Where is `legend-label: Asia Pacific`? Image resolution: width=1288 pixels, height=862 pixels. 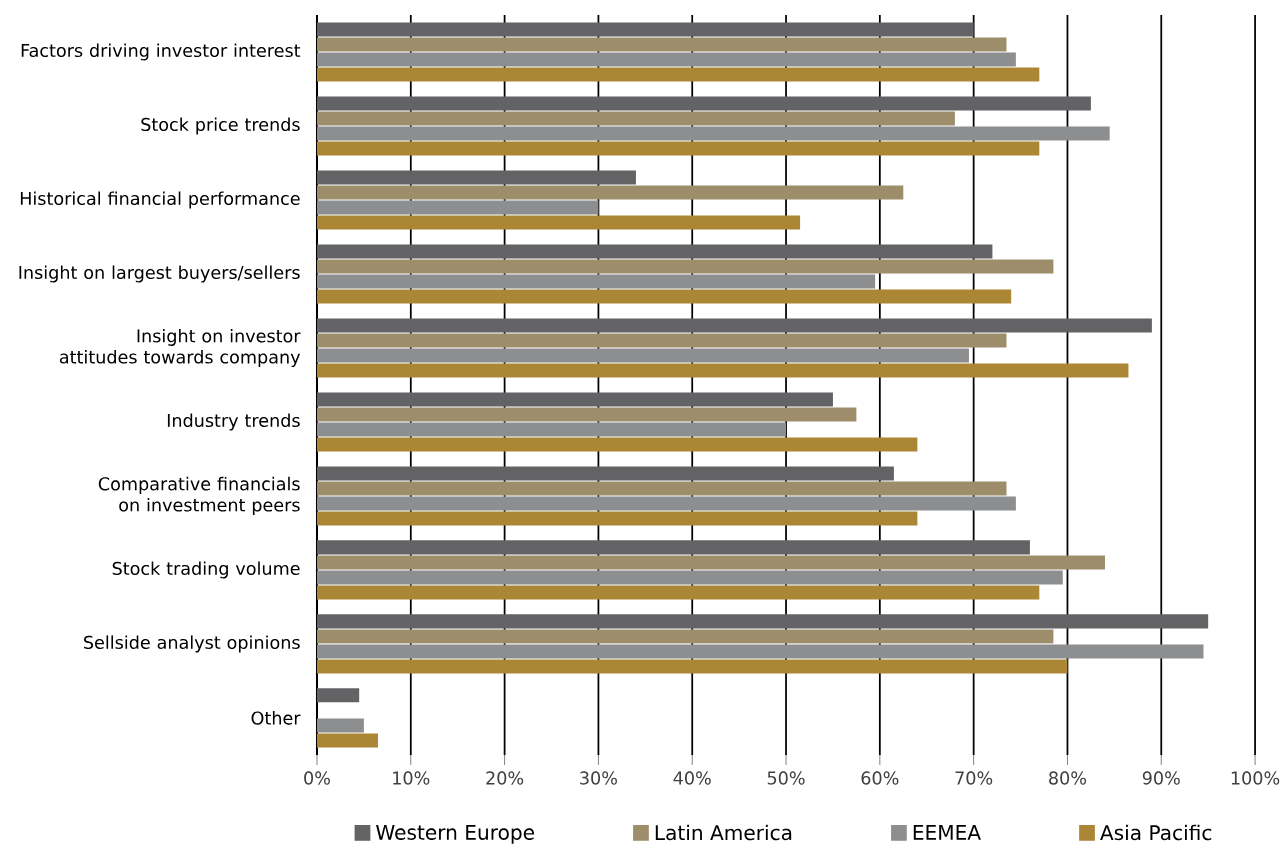
legend-label: Asia Pacific is located at coordinates (1156, 832).